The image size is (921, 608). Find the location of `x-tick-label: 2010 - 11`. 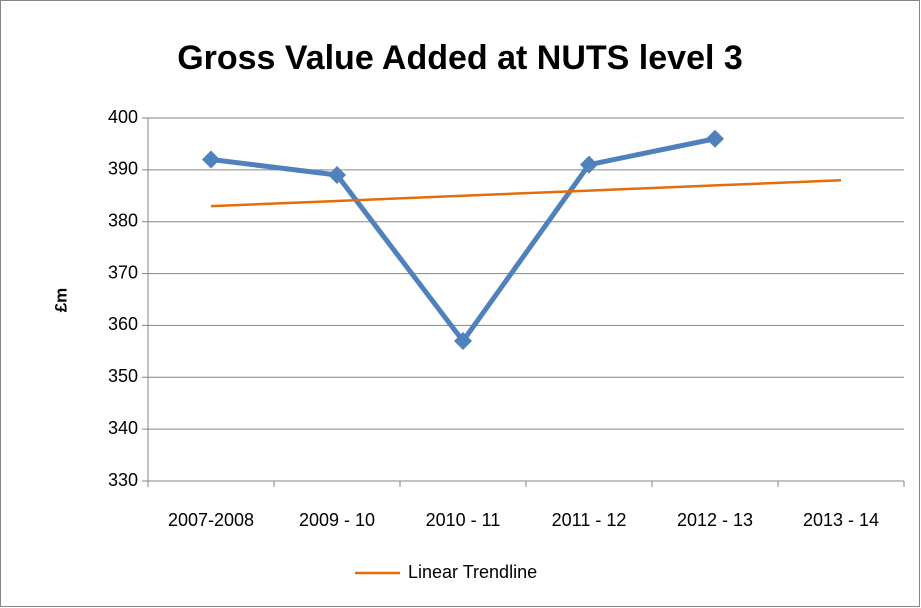

x-tick-label: 2010 - 11 is located at coordinates (463, 520).